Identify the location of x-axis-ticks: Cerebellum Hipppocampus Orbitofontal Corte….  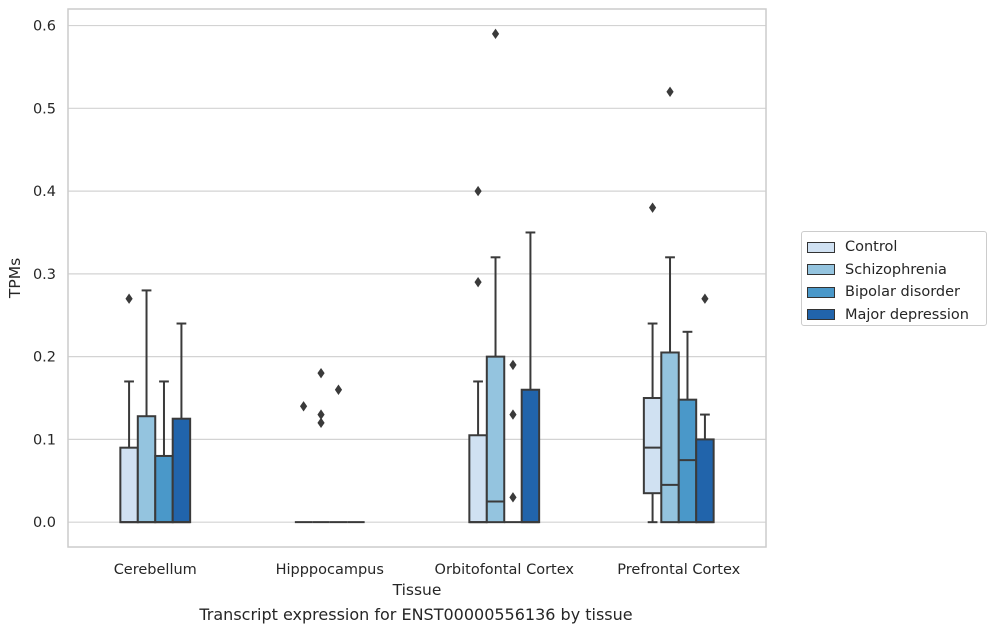
(427, 570).